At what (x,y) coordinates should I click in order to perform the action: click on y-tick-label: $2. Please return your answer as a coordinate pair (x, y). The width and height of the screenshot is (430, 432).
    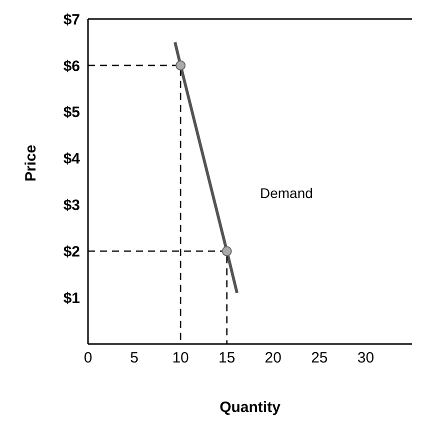
    Looking at the image, I should click on (71, 251).